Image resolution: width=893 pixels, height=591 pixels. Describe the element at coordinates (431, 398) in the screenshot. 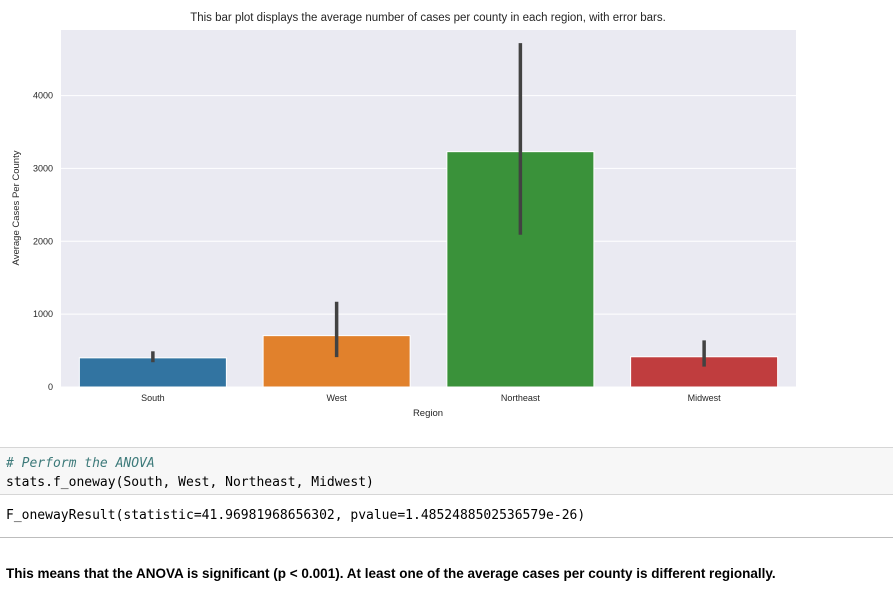

I see `x-tick-labels: South West Northeast Midwest` at that location.